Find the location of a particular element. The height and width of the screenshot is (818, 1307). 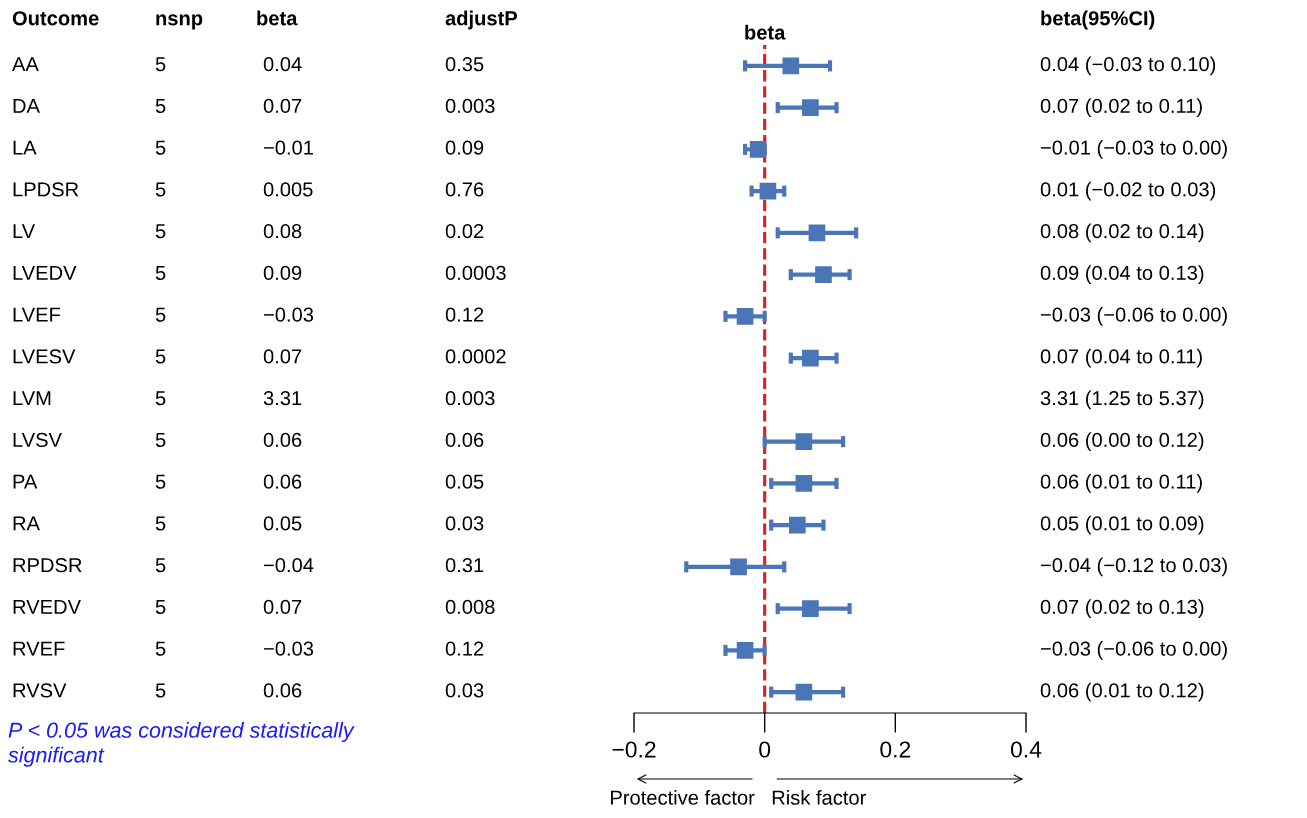

text: 0.01 (−0.02 to 0.03) is located at coordinates (1128, 191).